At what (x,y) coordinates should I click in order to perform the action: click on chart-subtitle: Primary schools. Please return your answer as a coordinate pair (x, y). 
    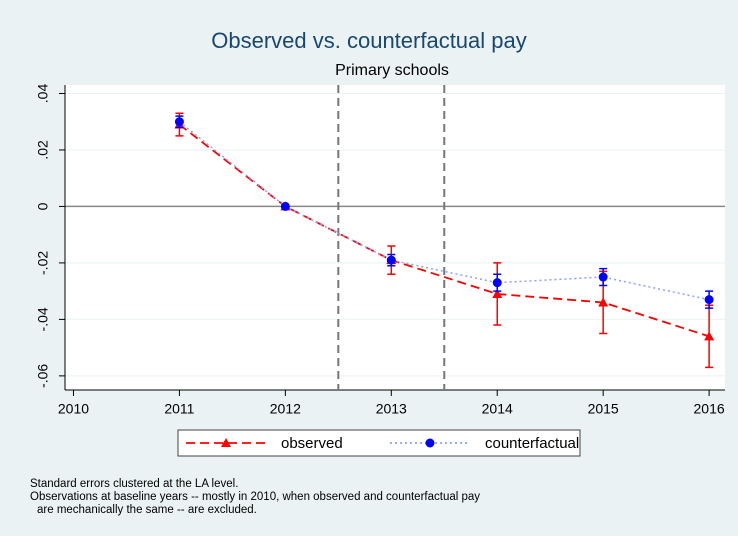
    Looking at the image, I should click on (392, 70).